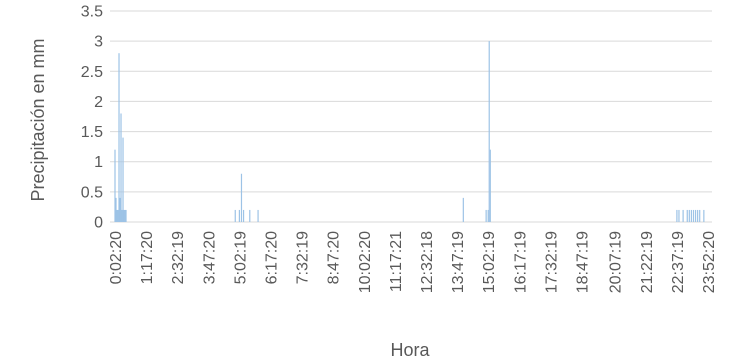 The image size is (741, 364). Describe the element at coordinates (427, 262) in the screenshot. I see `x-tick-label: 12:32:18` at that location.